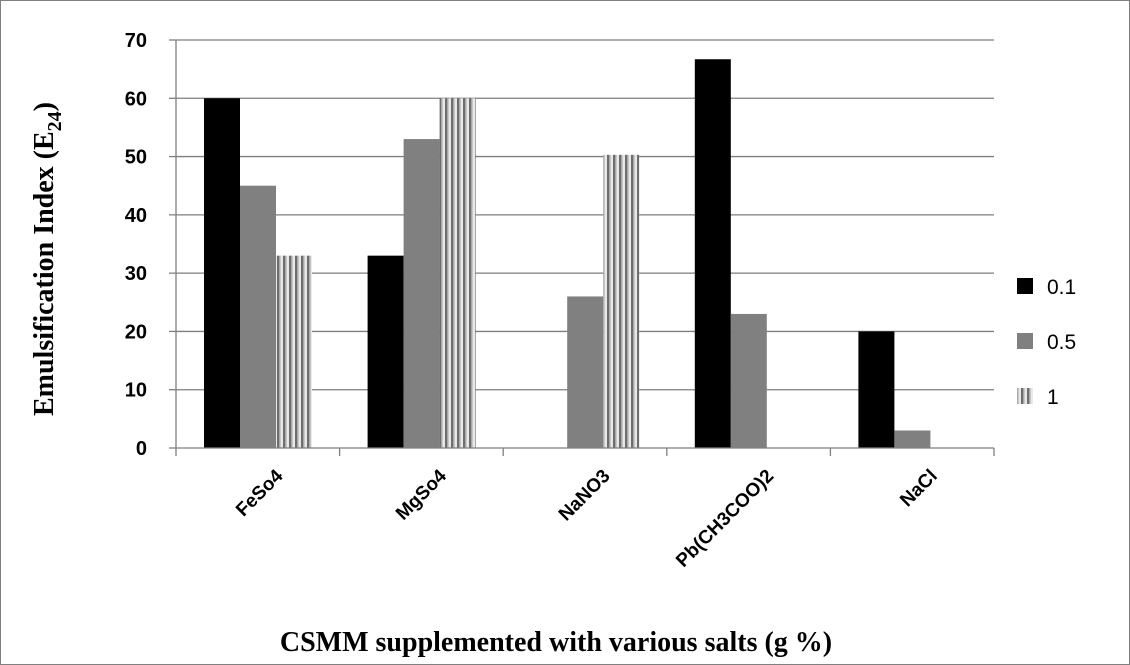  I want to click on y-tick-label-0: 0, so click(141, 449).